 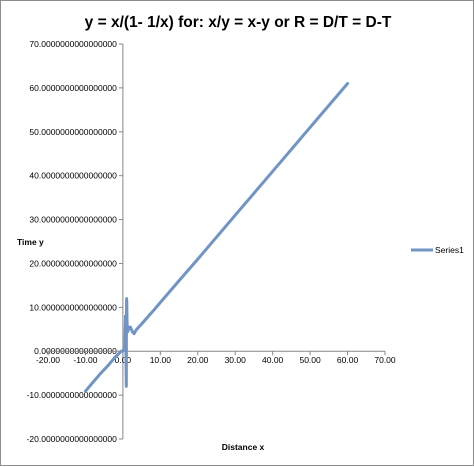 I want to click on x-tick-label: 20.00, so click(x=198, y=360).